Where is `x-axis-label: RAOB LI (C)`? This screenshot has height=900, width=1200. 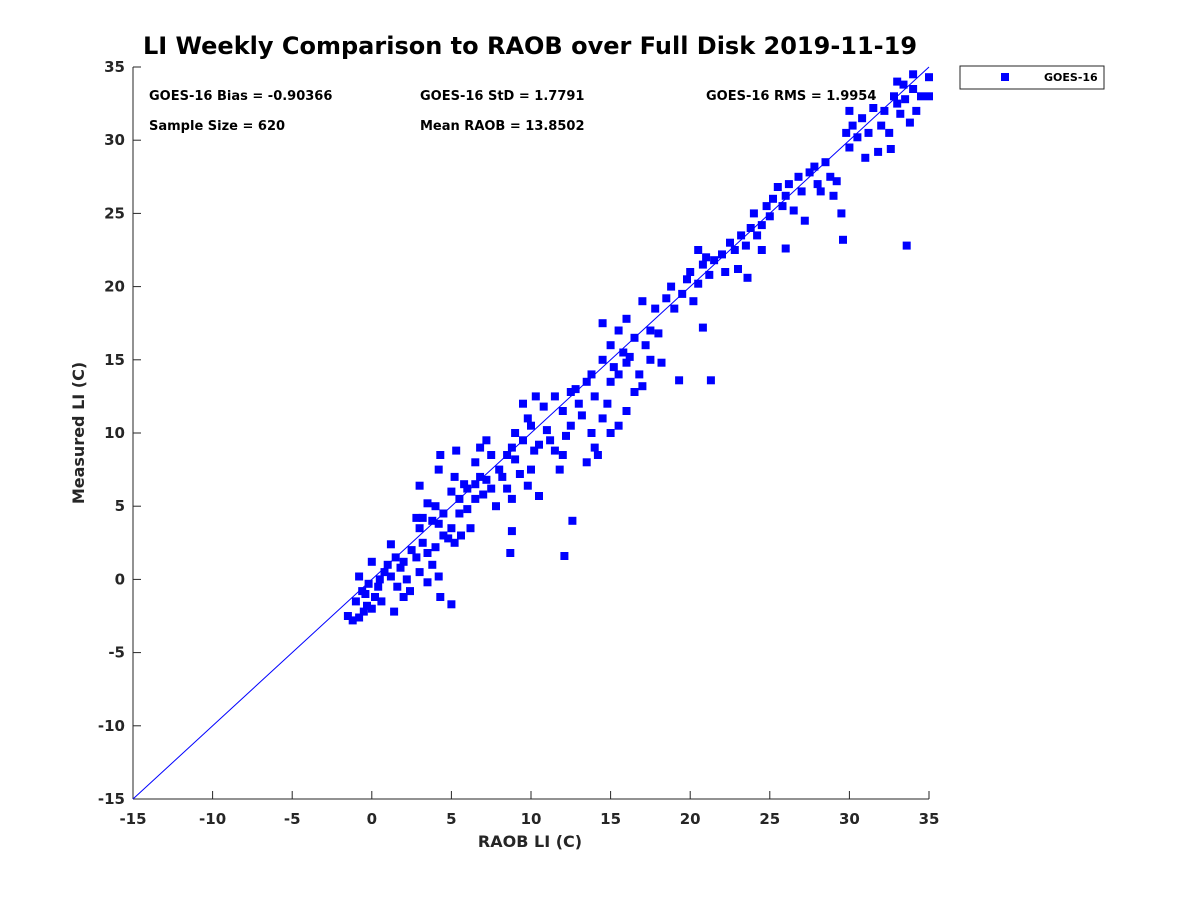
x-axis-label: RAOB LI (C) is located at coordinates (530, 841).